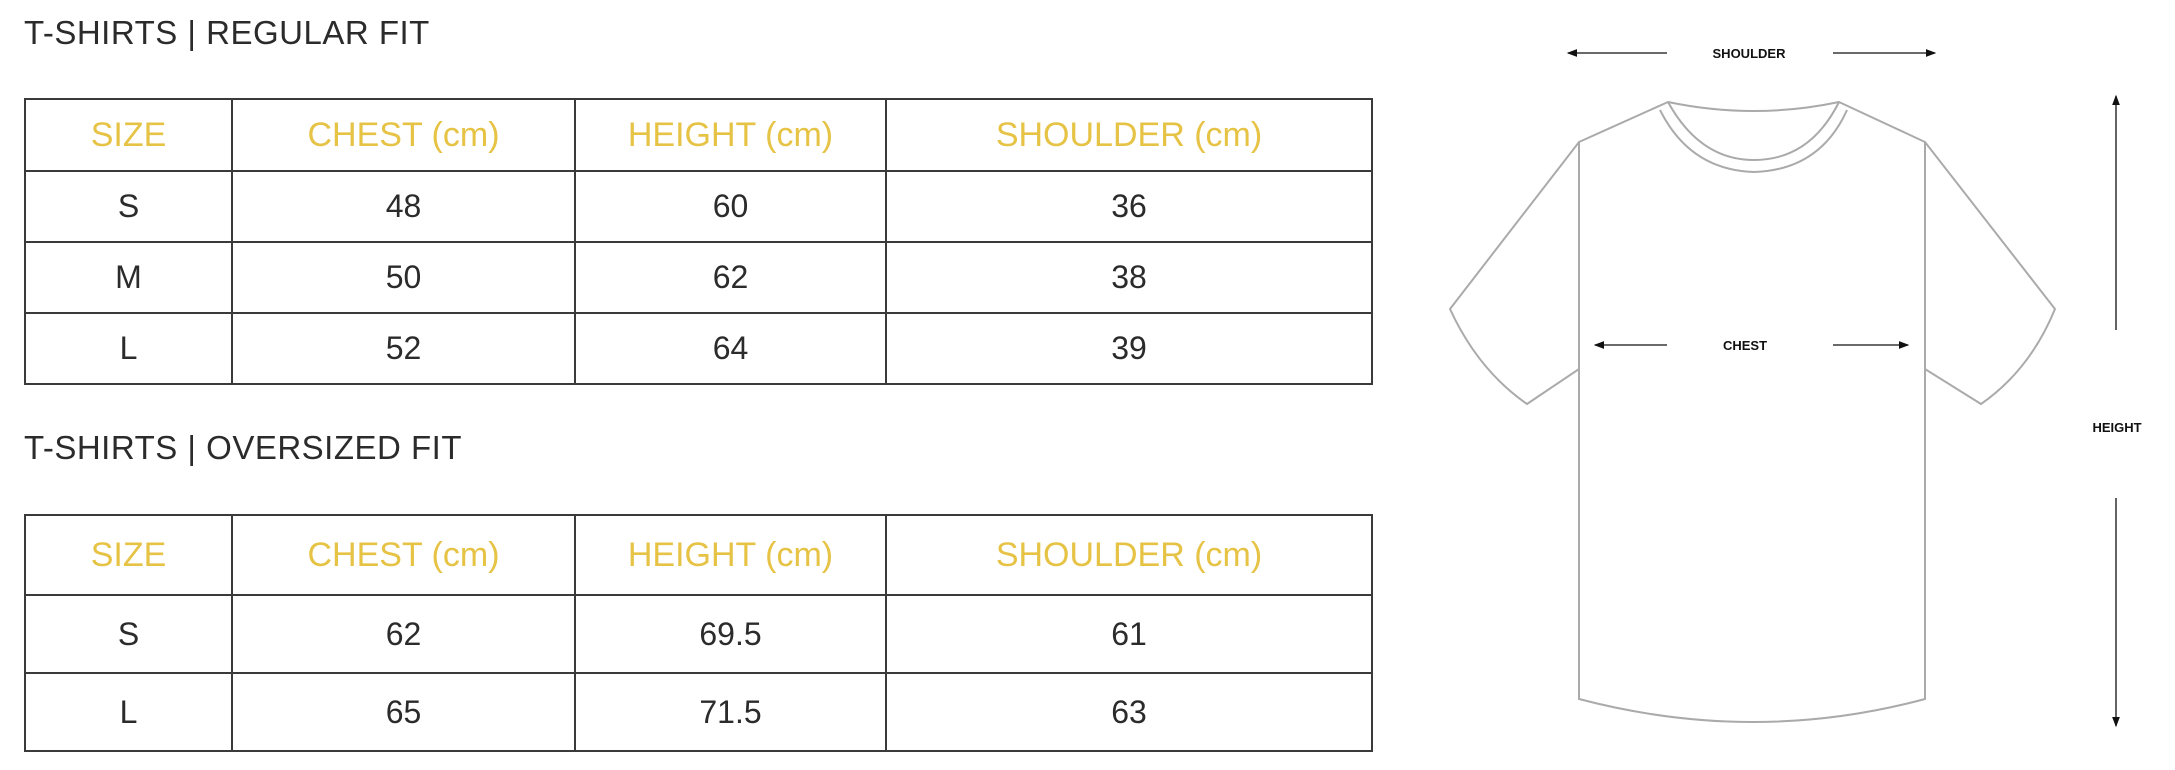  I want to click on table-row: M 50 62 38, so click(698, 277).